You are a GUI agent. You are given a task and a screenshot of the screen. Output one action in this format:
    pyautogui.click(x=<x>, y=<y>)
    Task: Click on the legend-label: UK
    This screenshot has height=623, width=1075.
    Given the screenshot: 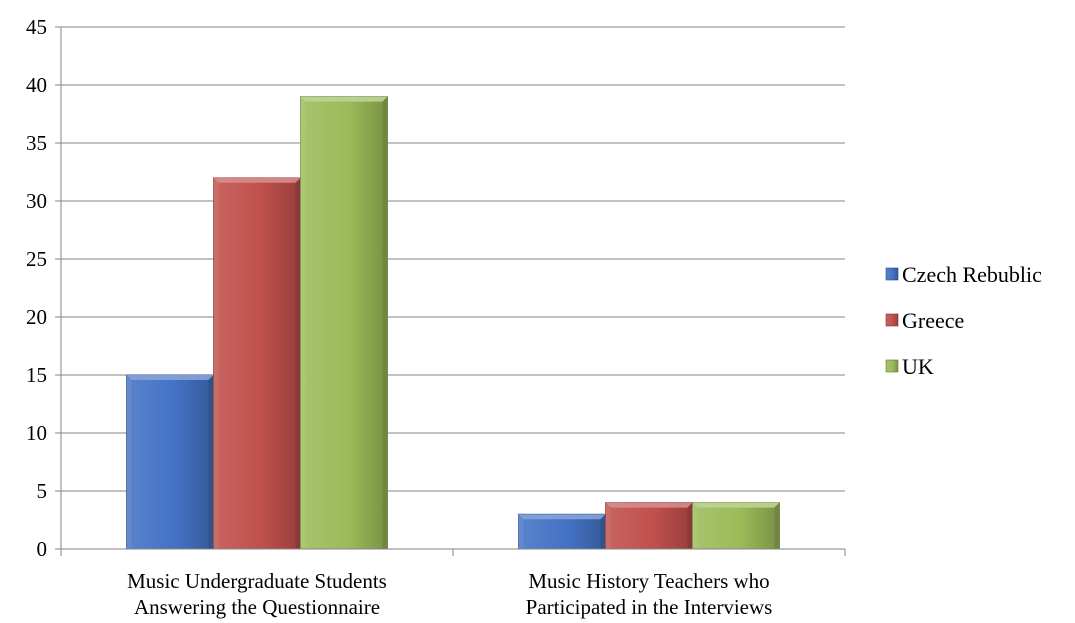 What is the action you would take?
    pyautogui.click(x=918, y=366)
    